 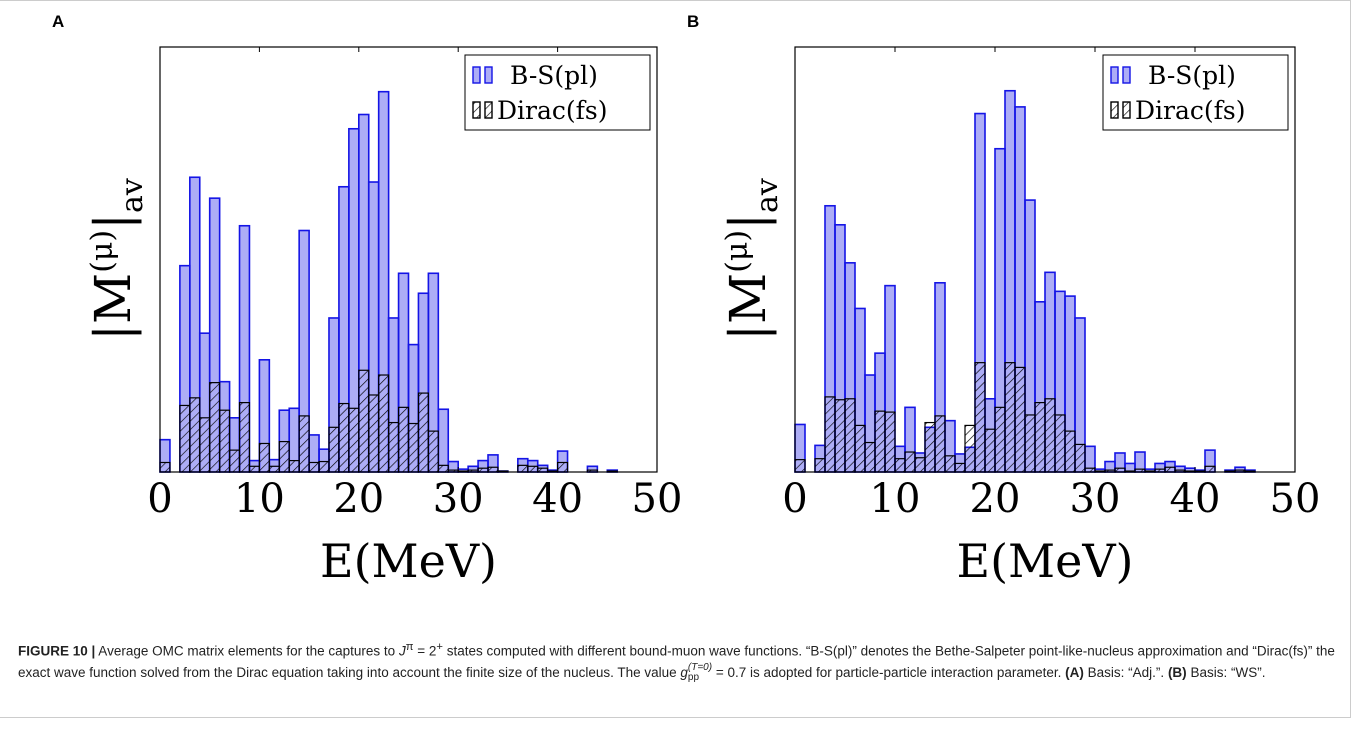 What do you see at coordinates (693, 21) in the screenshot?
I see `panel-label: B` at bounding box center [693, 21].